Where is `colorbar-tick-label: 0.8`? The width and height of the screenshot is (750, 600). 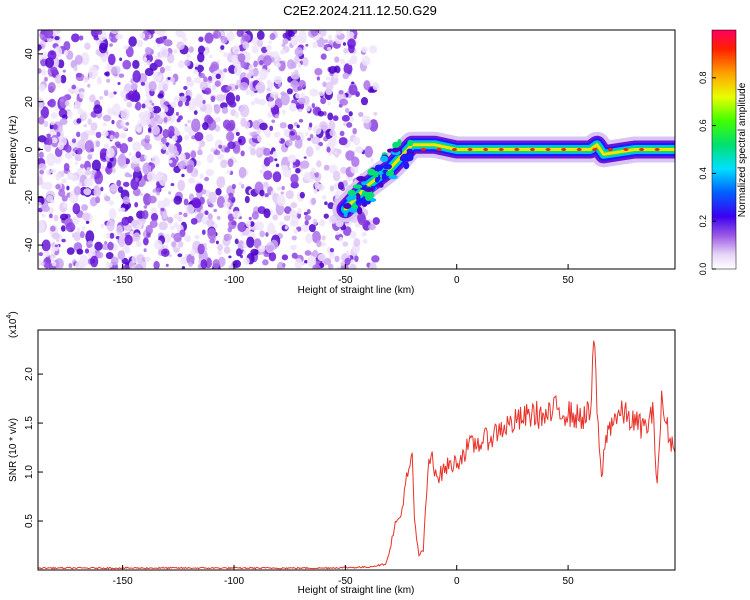
colorbar-tick-label: 0.8 is located at coordinates (703, 78).